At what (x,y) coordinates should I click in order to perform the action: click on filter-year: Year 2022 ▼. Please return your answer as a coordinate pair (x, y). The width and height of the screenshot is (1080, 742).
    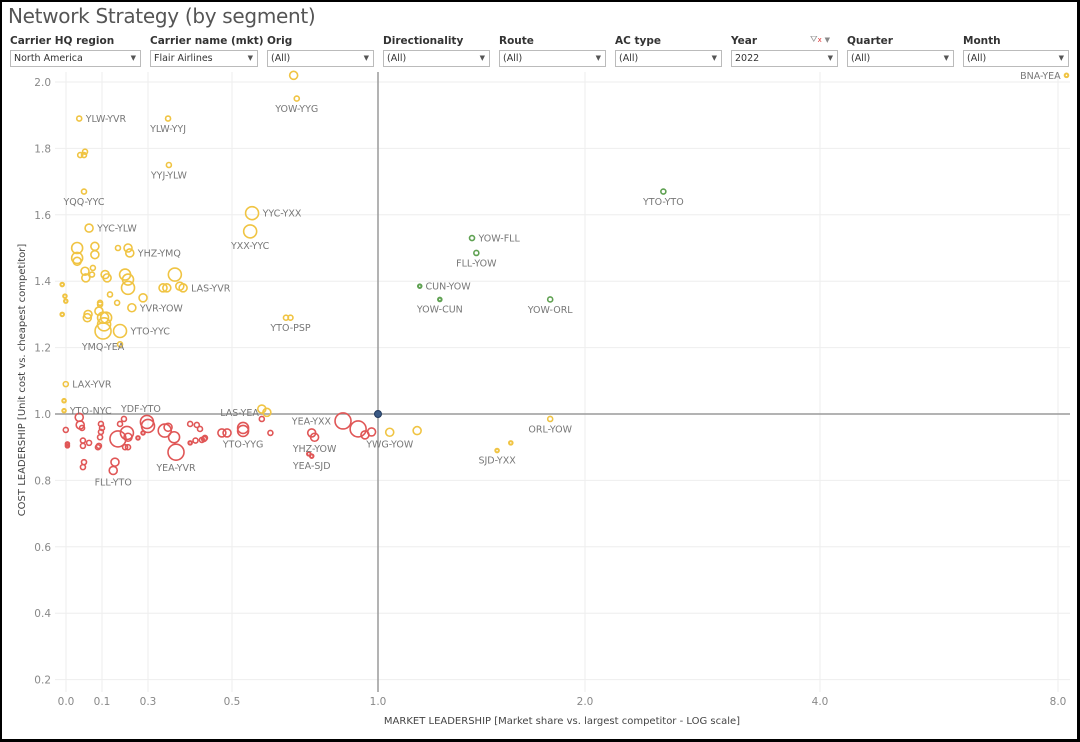
    Looking at the image, I should click on (784, 51).